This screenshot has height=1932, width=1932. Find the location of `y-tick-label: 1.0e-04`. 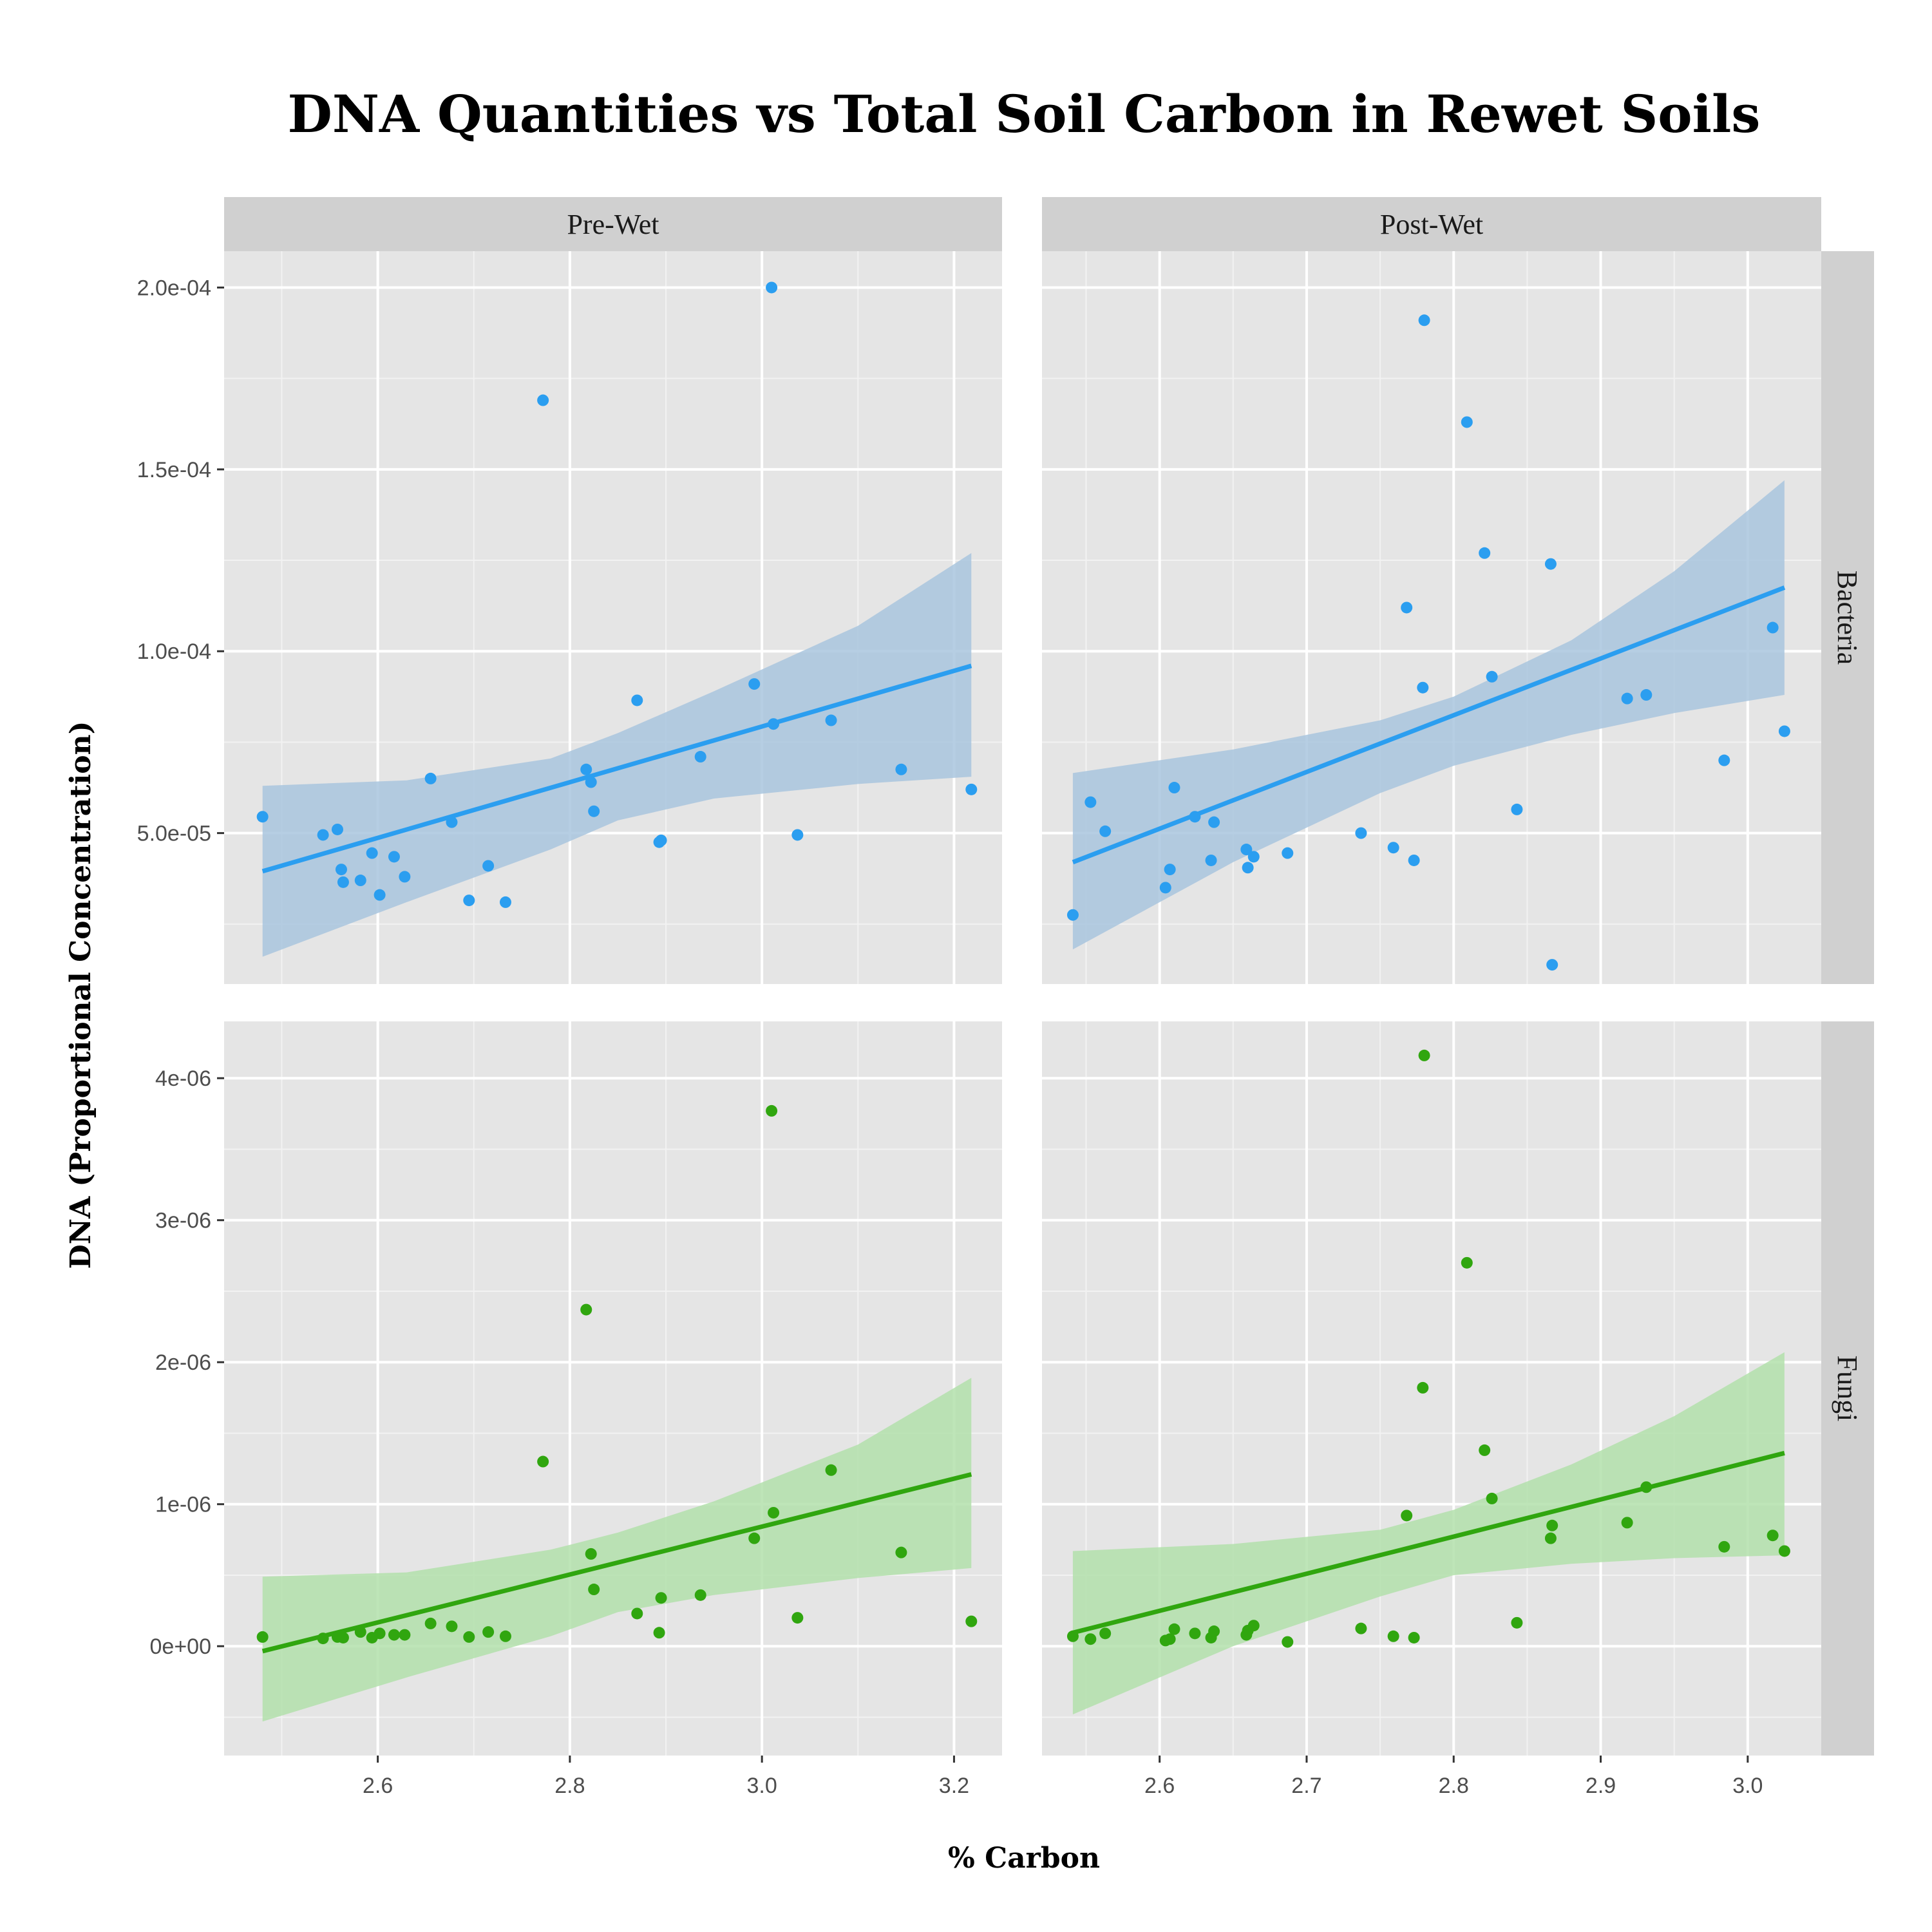

y-tick-label: 1.0e-04 is located at coordinates (174, 651).